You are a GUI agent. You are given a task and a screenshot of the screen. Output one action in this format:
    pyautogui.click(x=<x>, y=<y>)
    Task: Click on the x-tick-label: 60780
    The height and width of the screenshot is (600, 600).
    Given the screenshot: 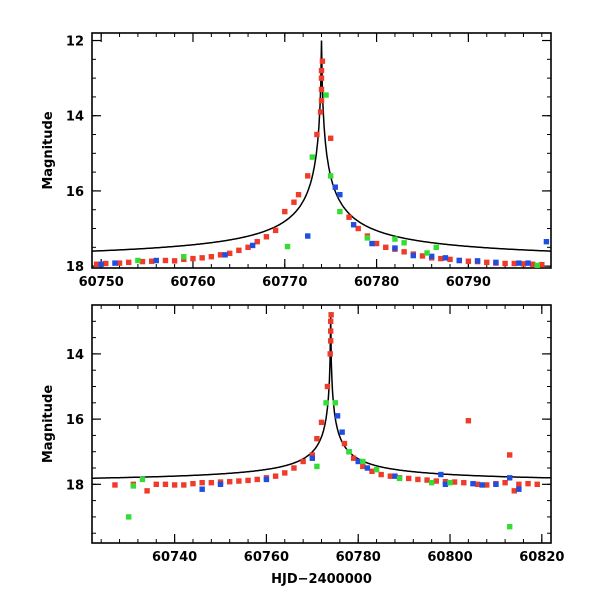 What is the action you would take?
    pyautogui.click(x=376, y=282)
    